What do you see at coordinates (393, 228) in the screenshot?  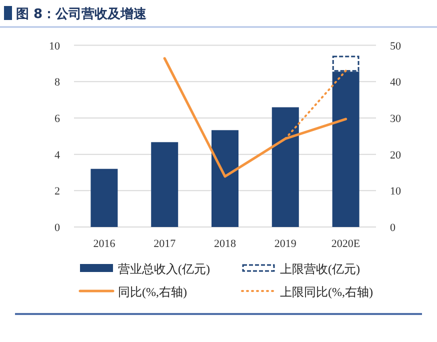 I see `y2-tick-label: 0` at bounding box center [393, 228].